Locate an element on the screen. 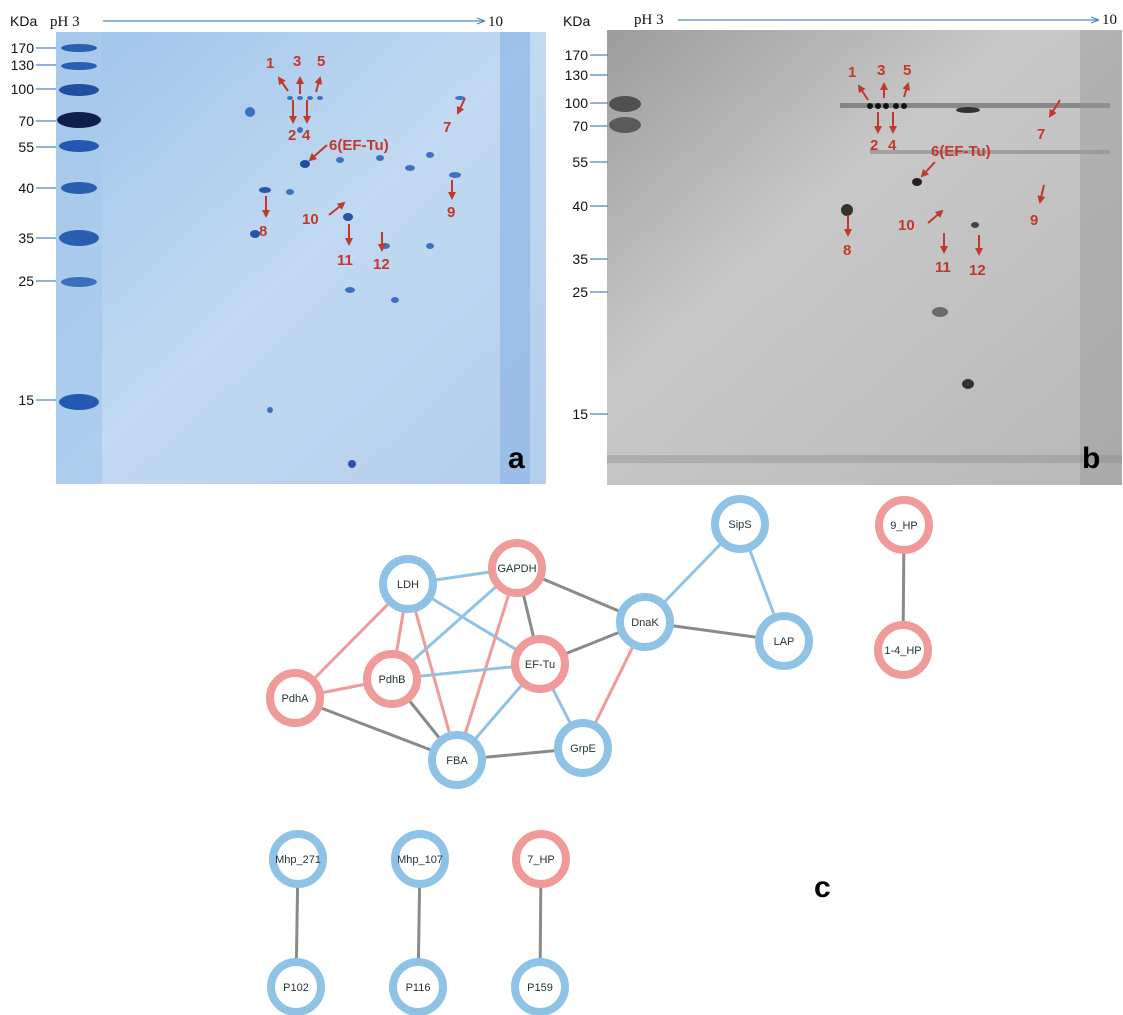 The width and height of the screenshot is (1123, 1015). network-node-label: LDH is located at coordinates (408, 585).